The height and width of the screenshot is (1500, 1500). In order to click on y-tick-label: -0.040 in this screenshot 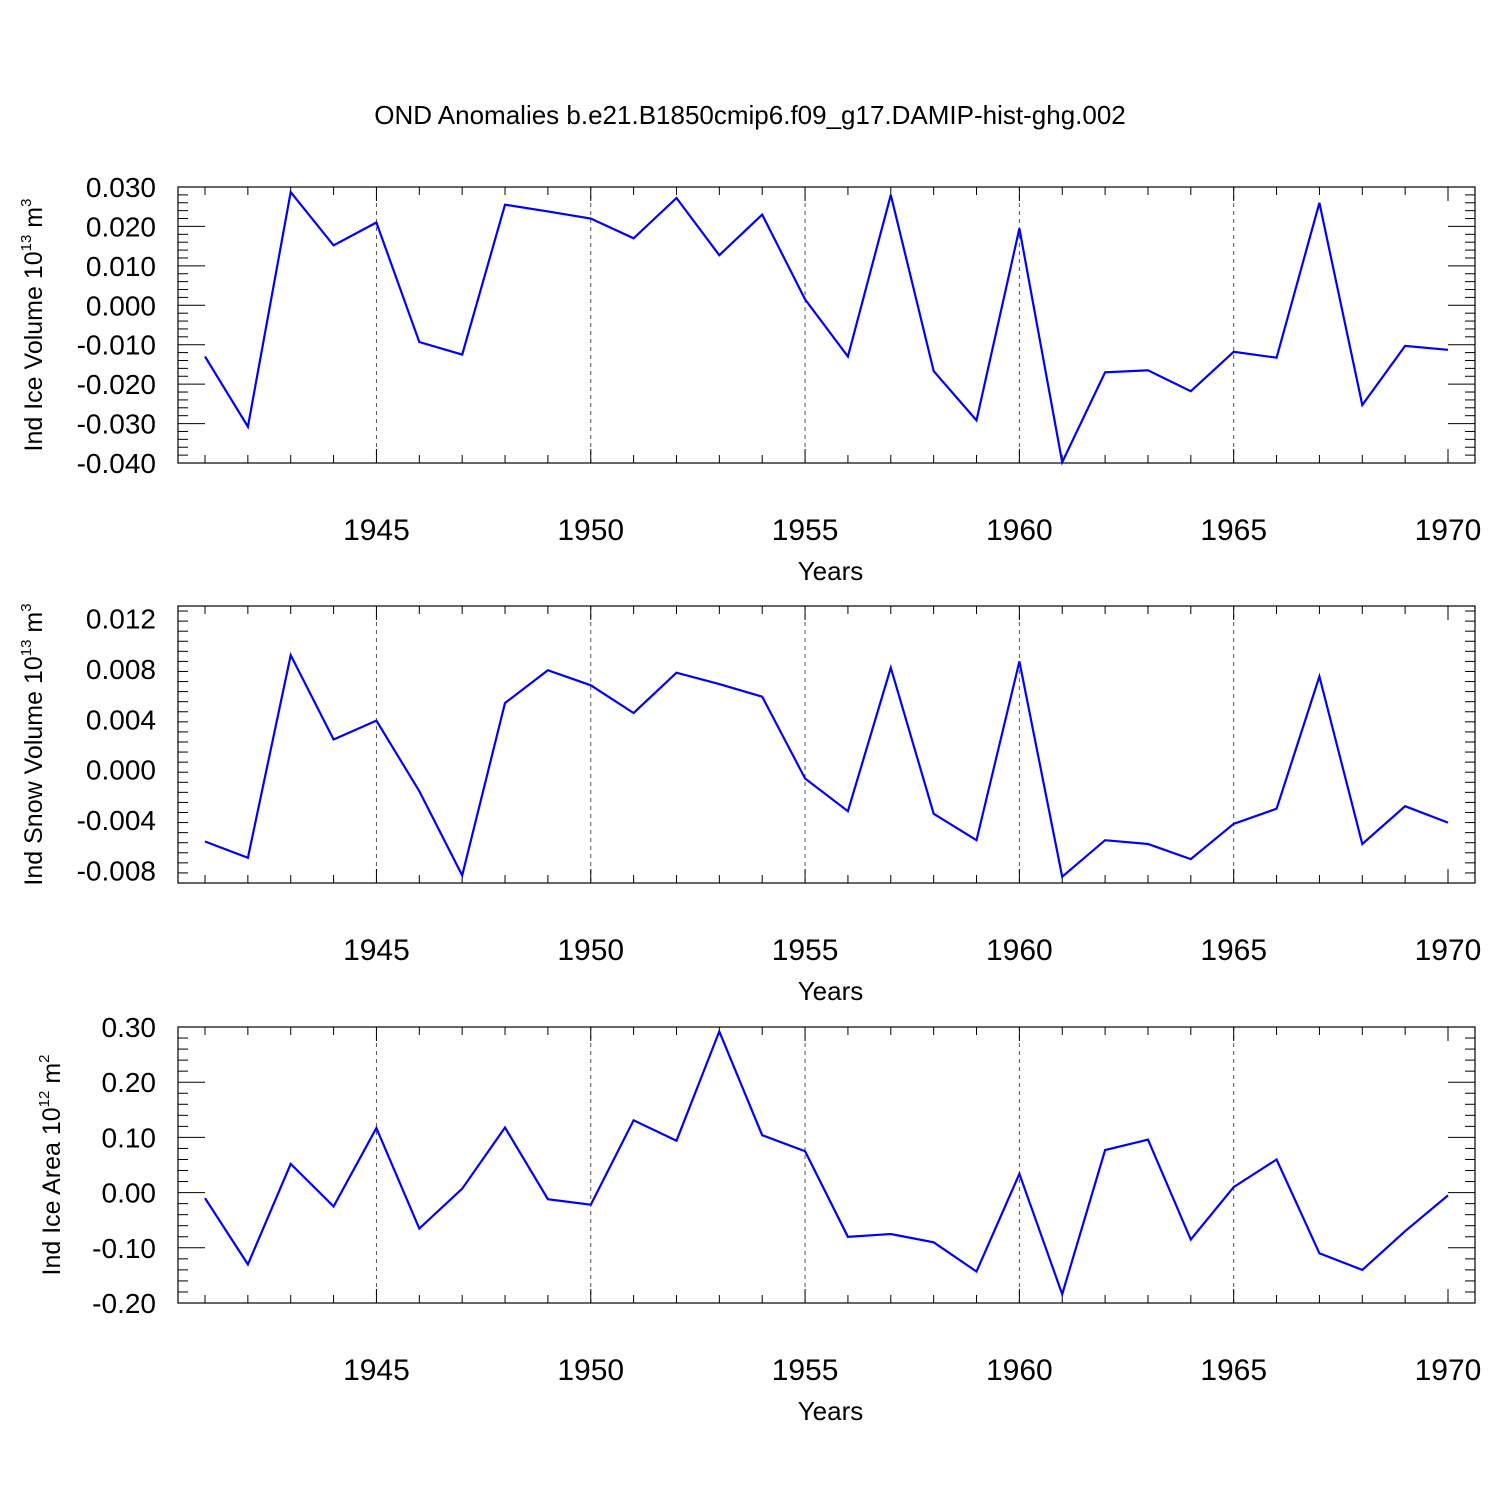, I will do `click(116, 463)`.